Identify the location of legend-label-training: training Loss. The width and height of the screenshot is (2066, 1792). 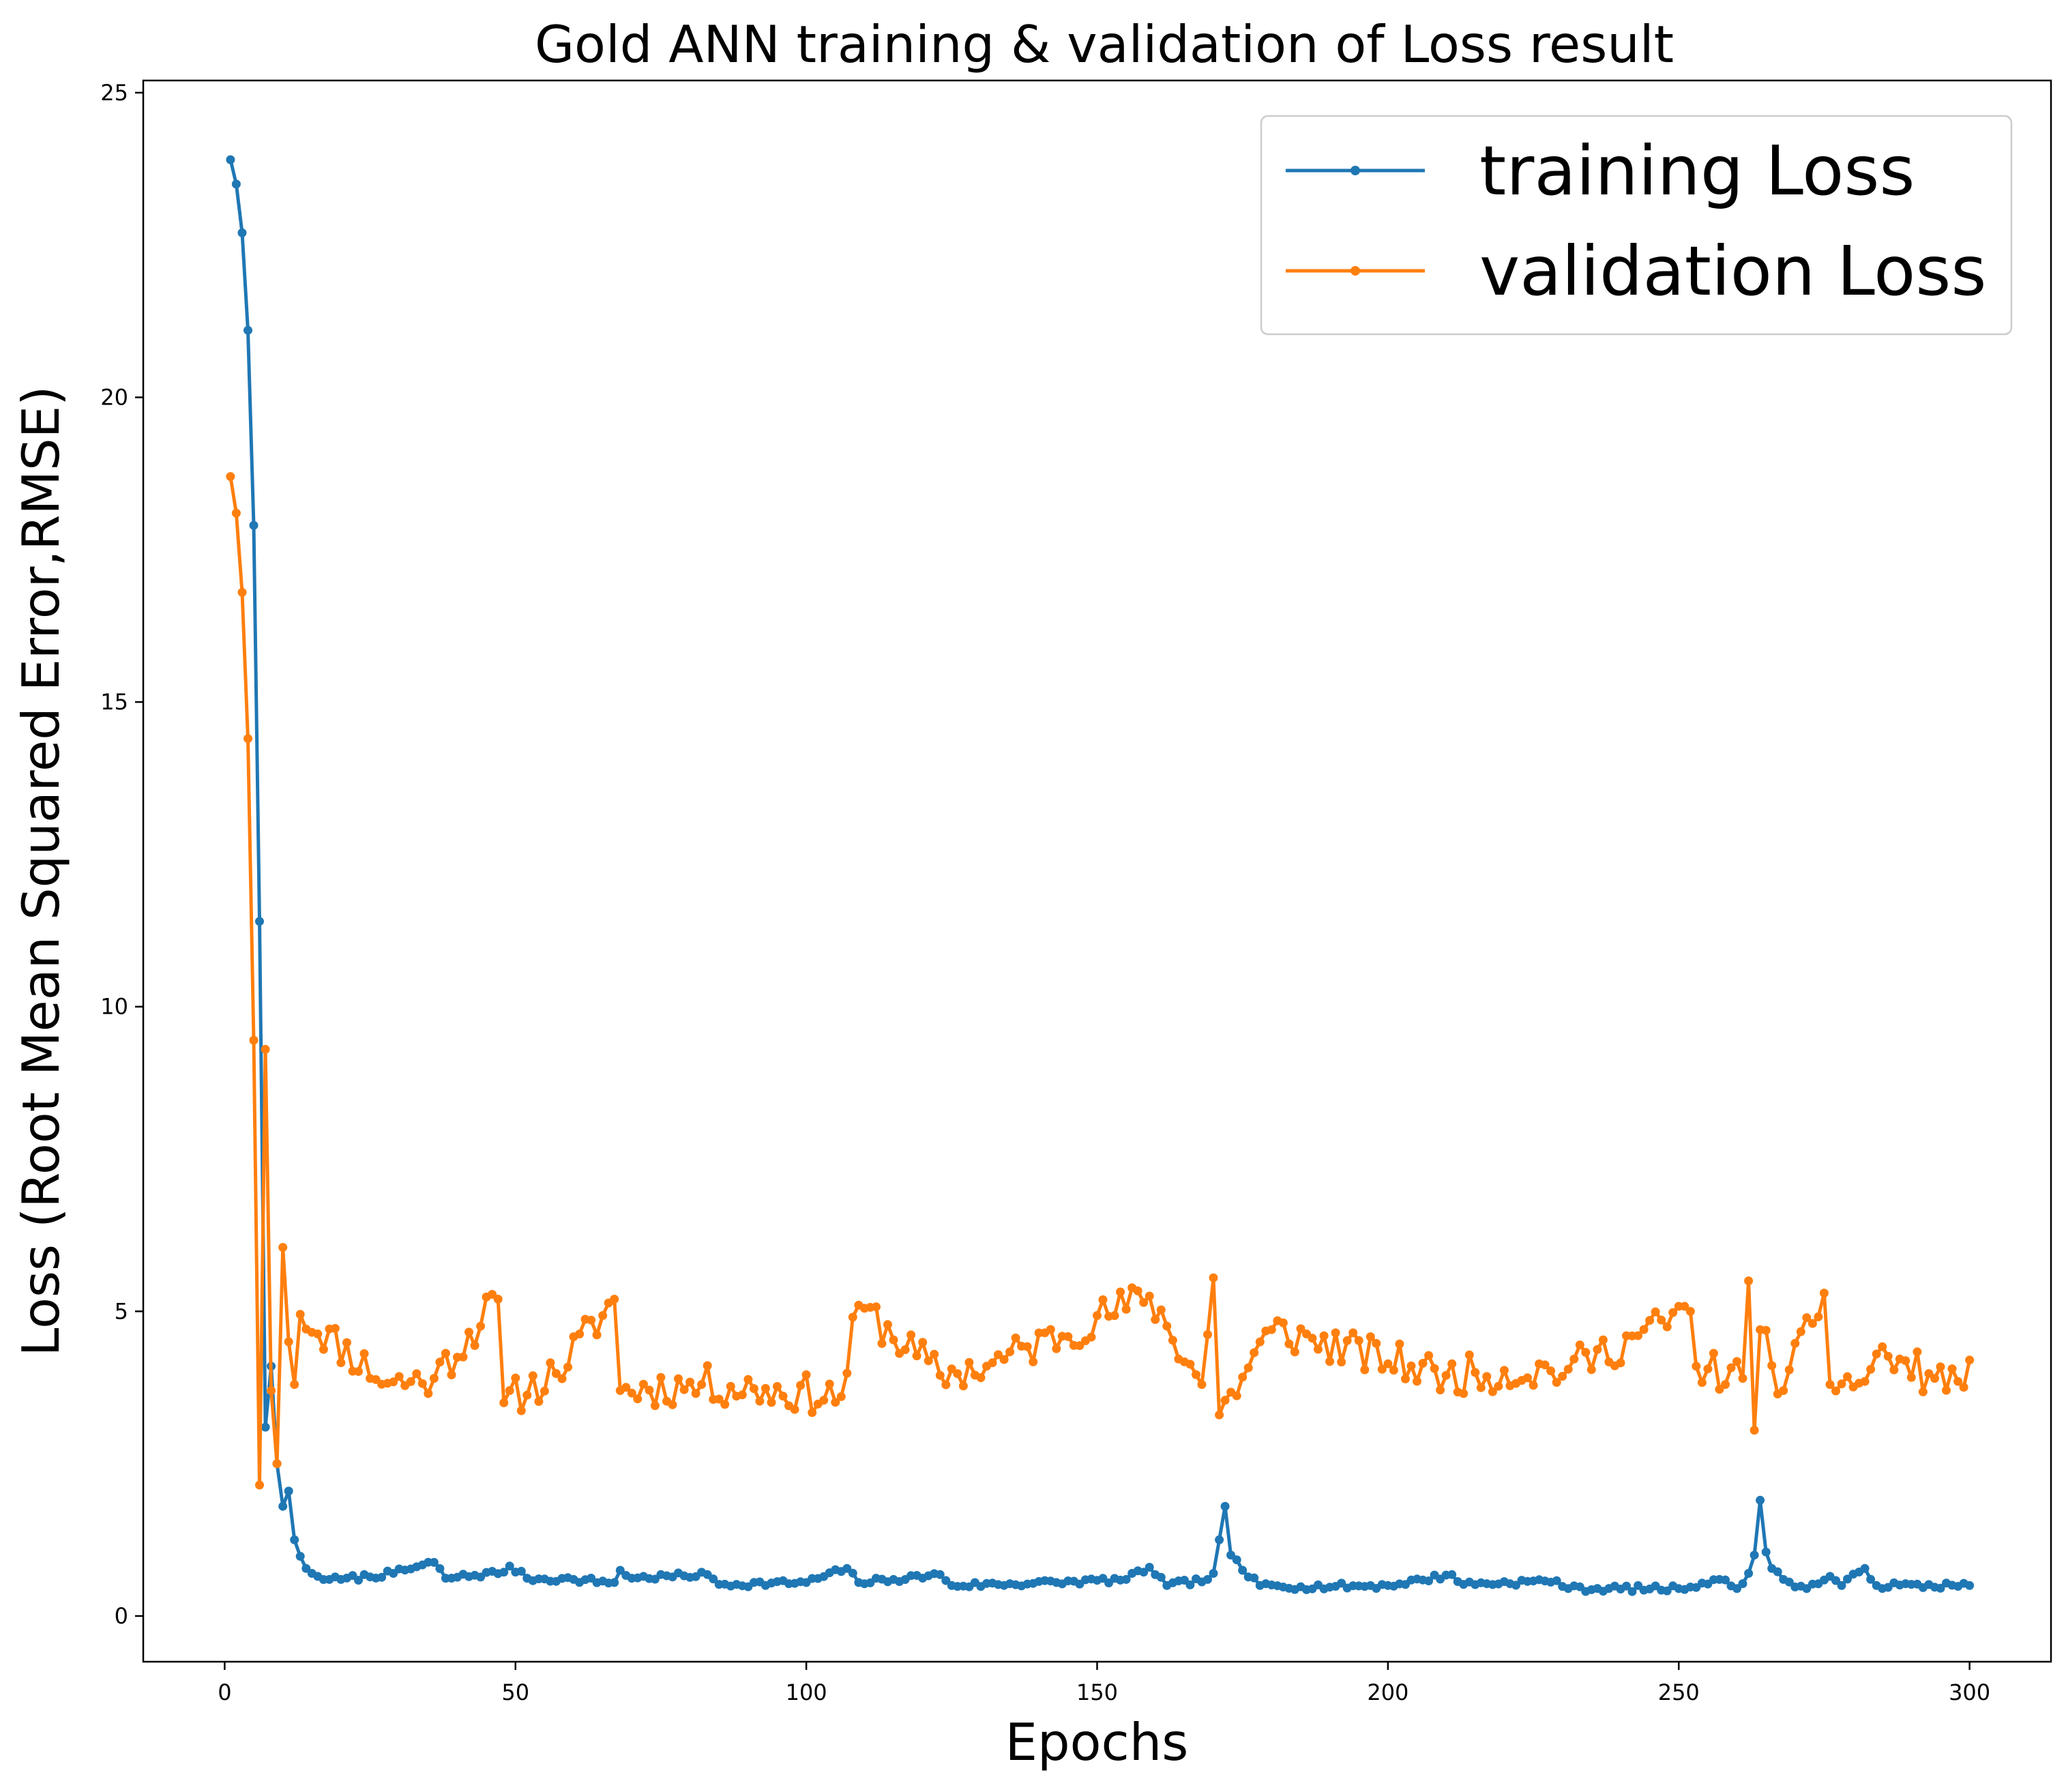
(1697, 171).